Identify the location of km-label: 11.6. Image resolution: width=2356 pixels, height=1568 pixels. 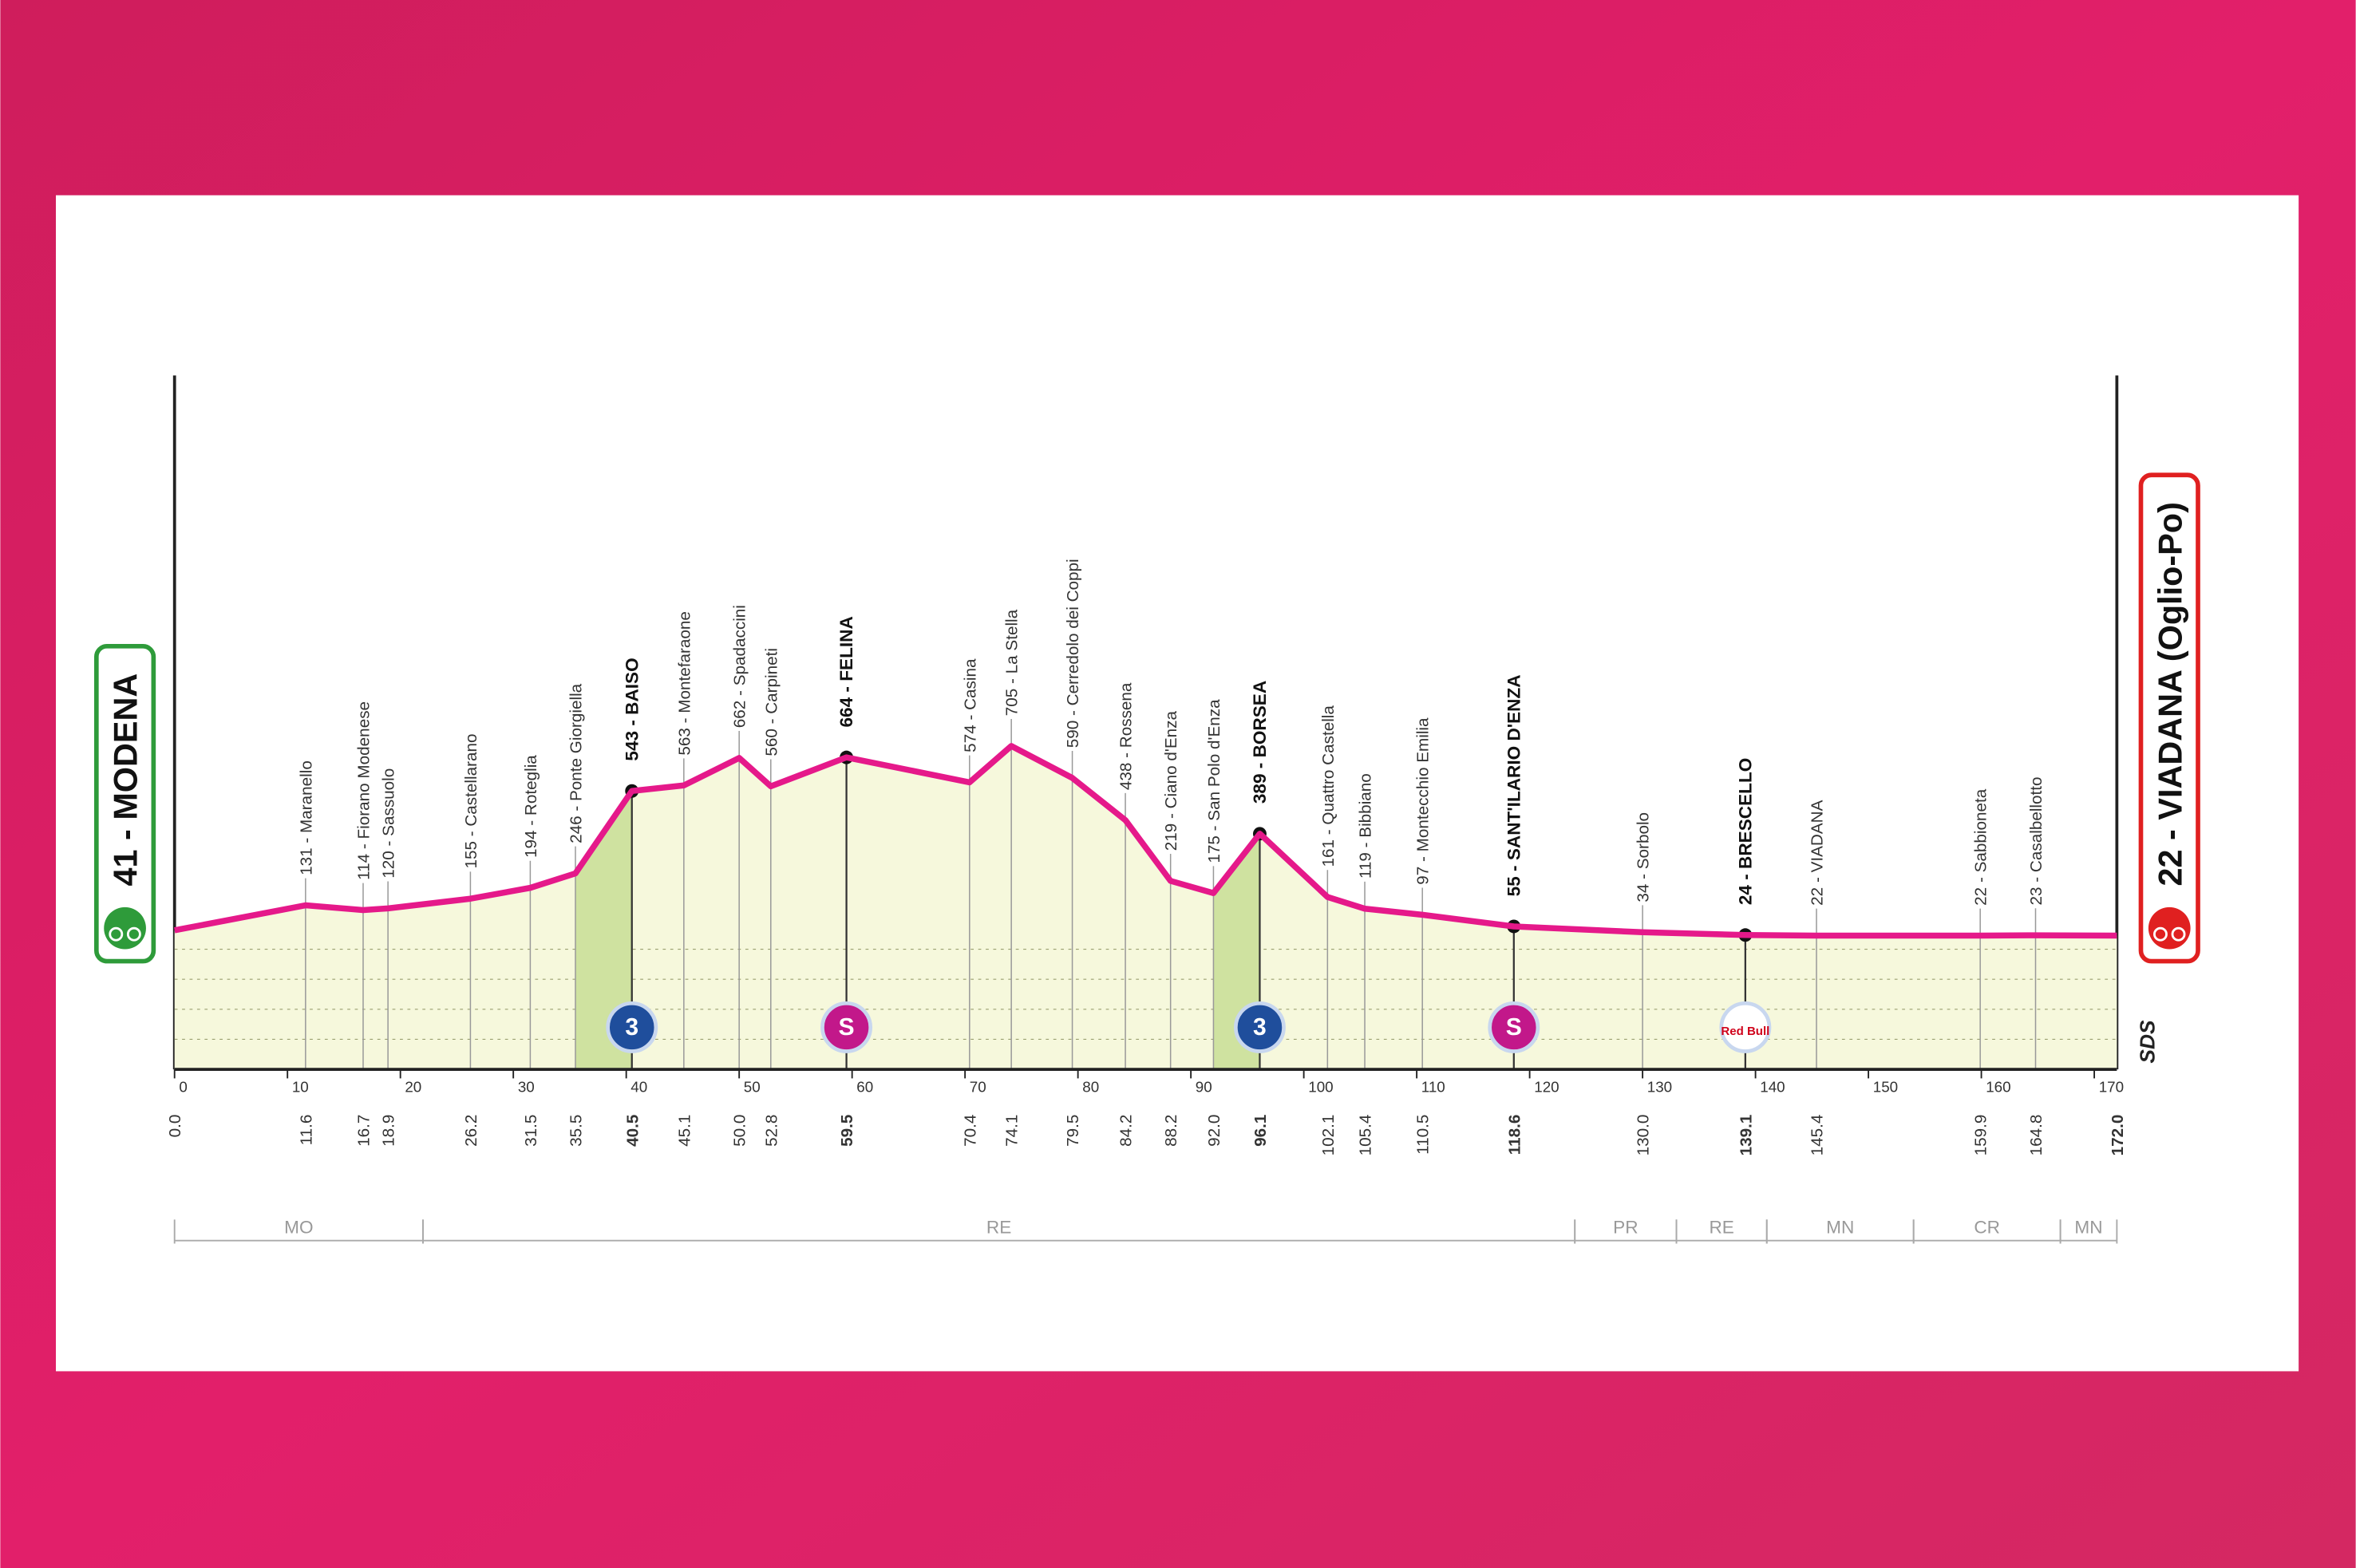
(306, 1130).